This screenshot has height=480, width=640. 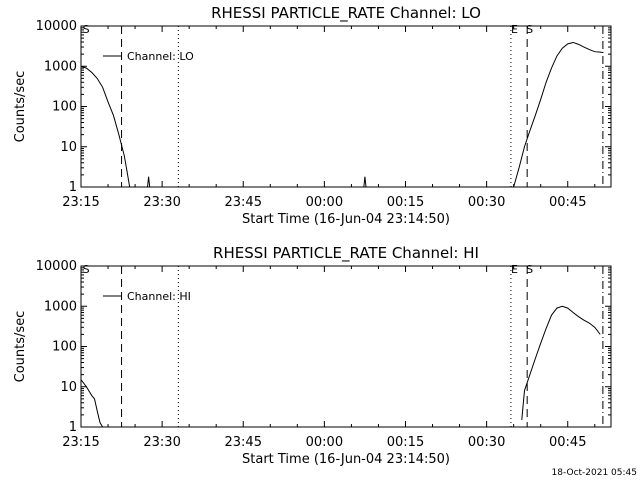 What do you see at coordinates (160, 56) in the screenshot?
I see `legend-entry: Channel: LO` at bounding box center [160, 56].